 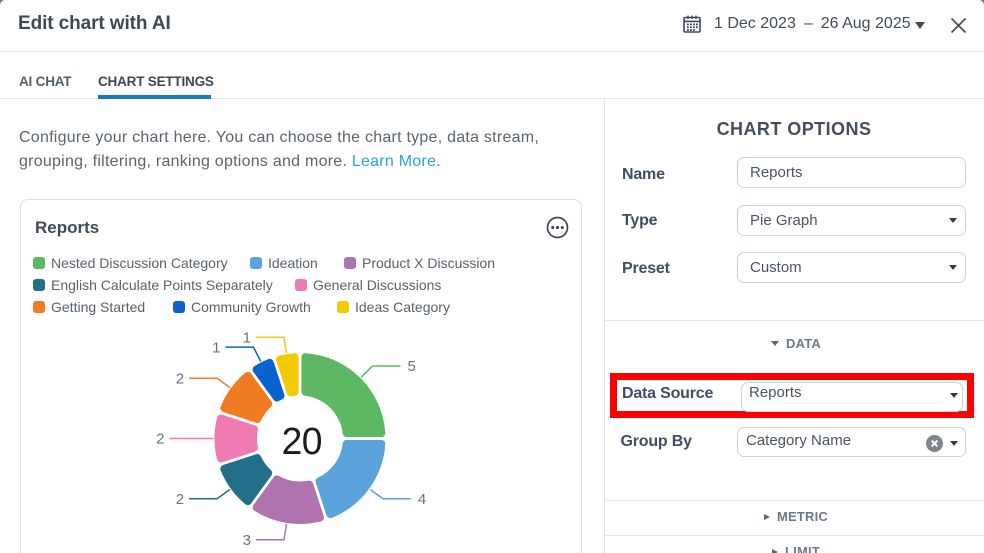 What do you see at coordinates (247, 540) in the screenshot?
I see `svg-text: 3` at bounding box center [247, 540].